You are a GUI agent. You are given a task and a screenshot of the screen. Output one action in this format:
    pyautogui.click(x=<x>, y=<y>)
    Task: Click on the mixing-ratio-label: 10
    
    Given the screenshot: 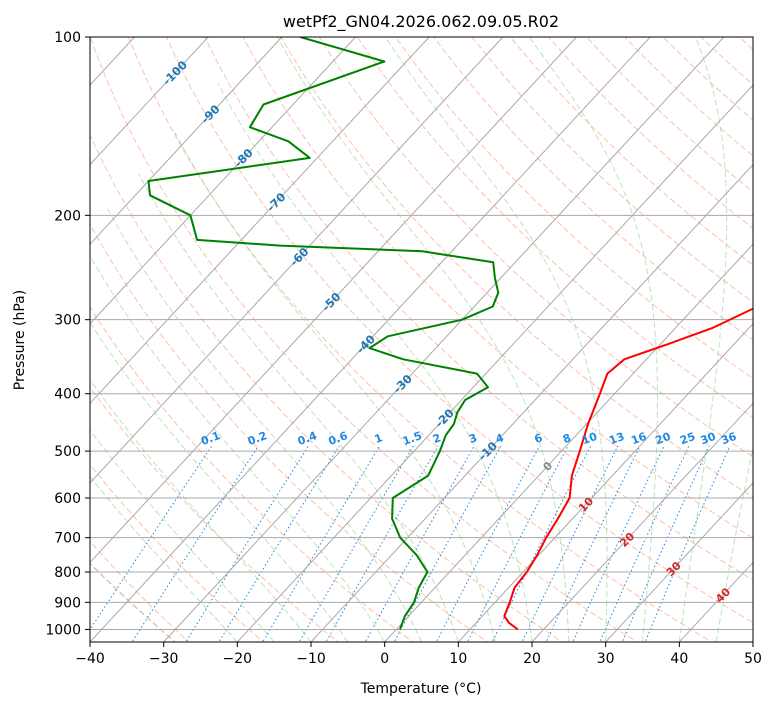 What is the action you would take?
    pyautogui.click(x=589, y=439)
    